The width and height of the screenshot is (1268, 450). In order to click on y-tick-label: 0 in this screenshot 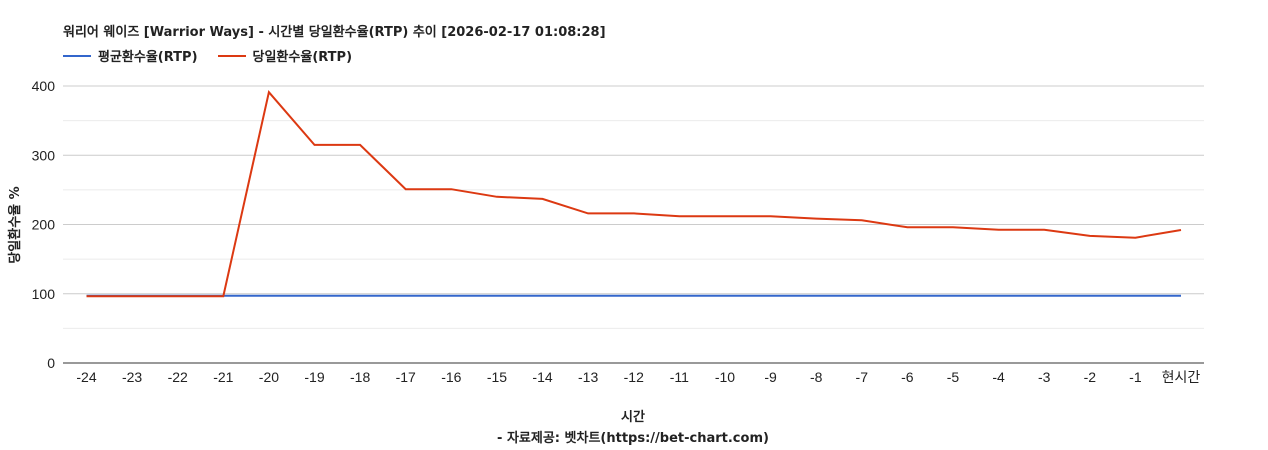, I will do `click(51, 363)`.